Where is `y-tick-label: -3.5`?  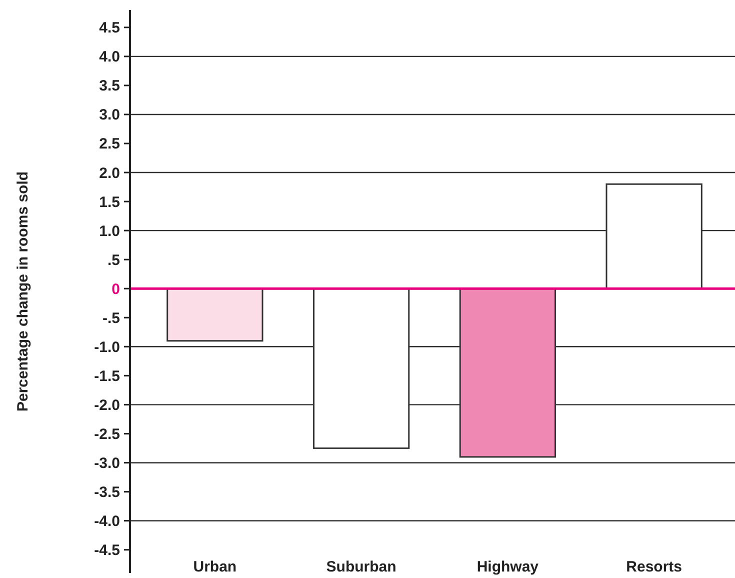
y-tick-label: -3.5 is located at coordinates (107, 492).